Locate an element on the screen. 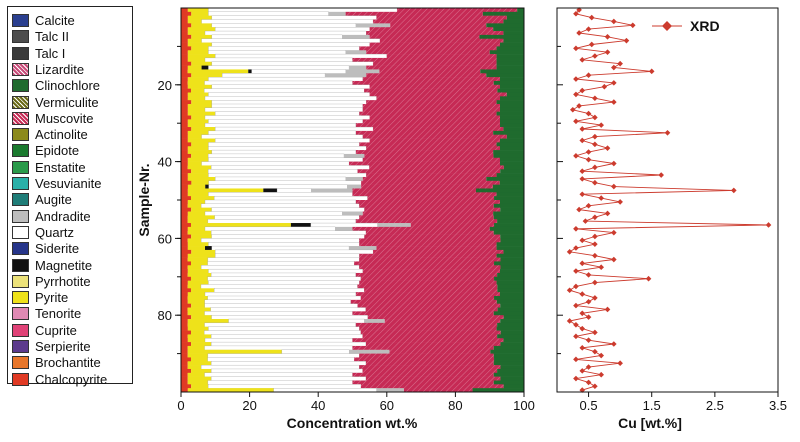  legend-item: Talc II is located at coordinates (40, 36).